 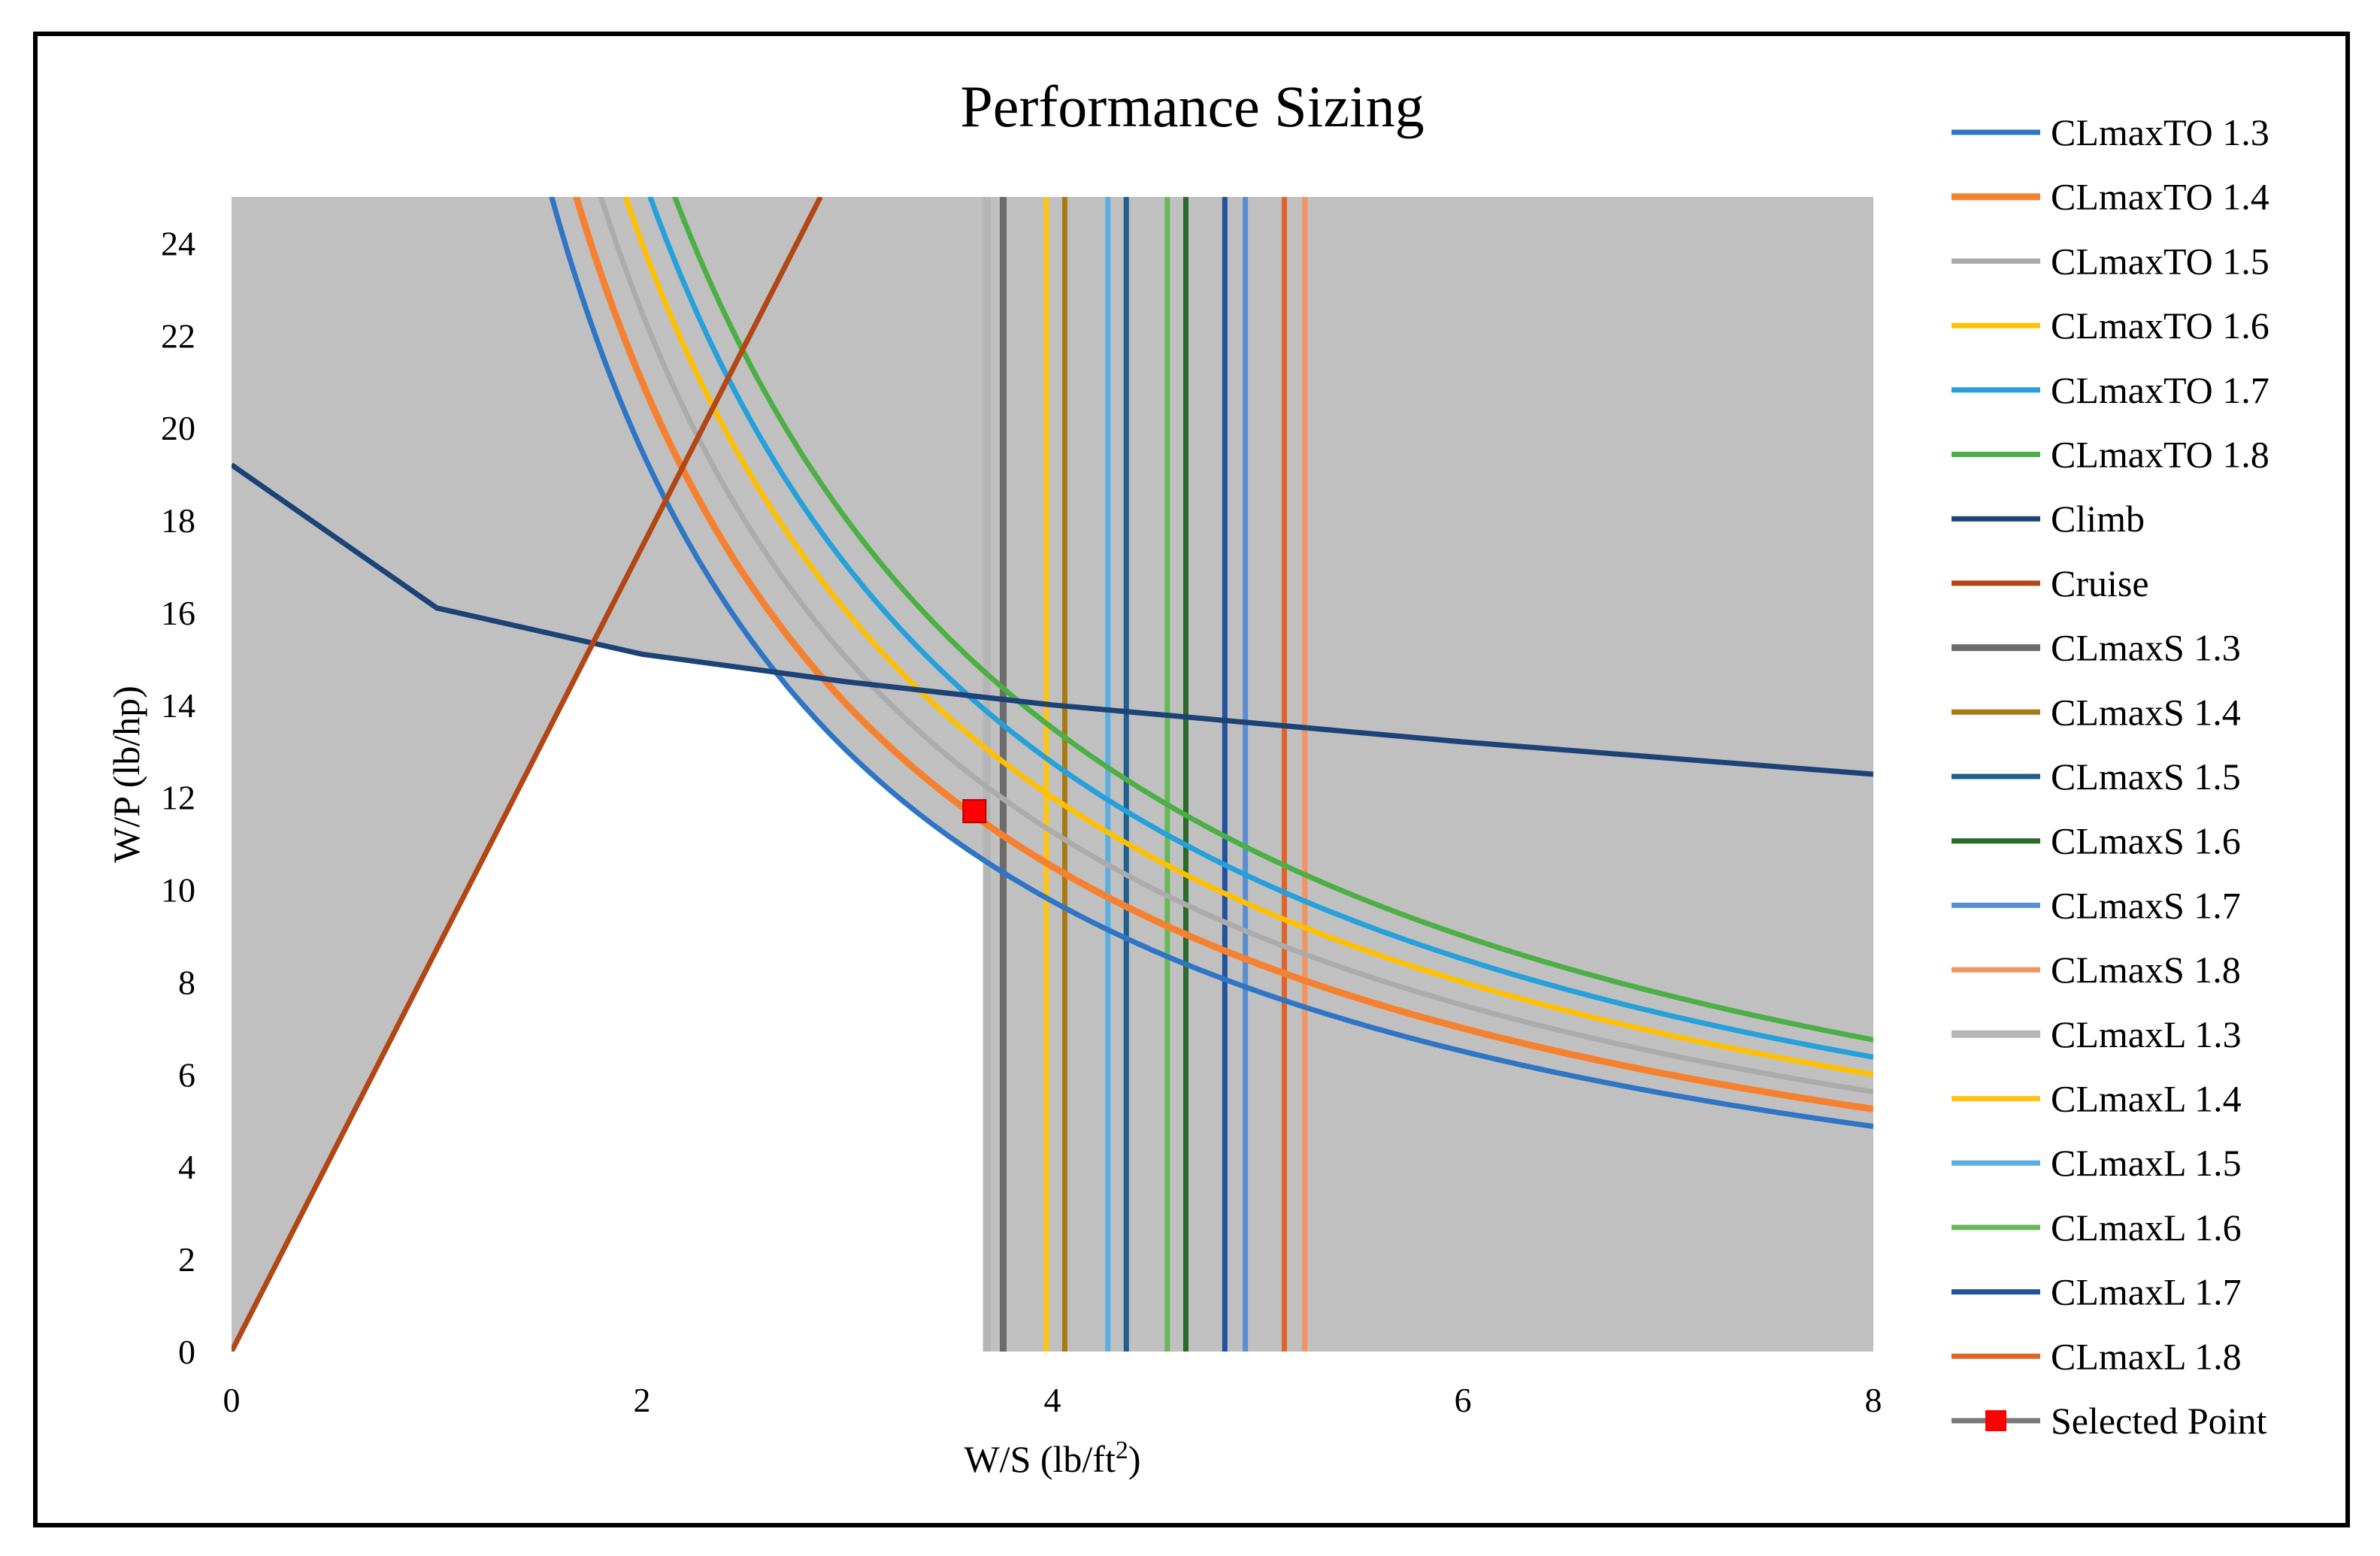 I want to click on legend-label: CLmaxS 1.4, so click(x=2146, y=712).